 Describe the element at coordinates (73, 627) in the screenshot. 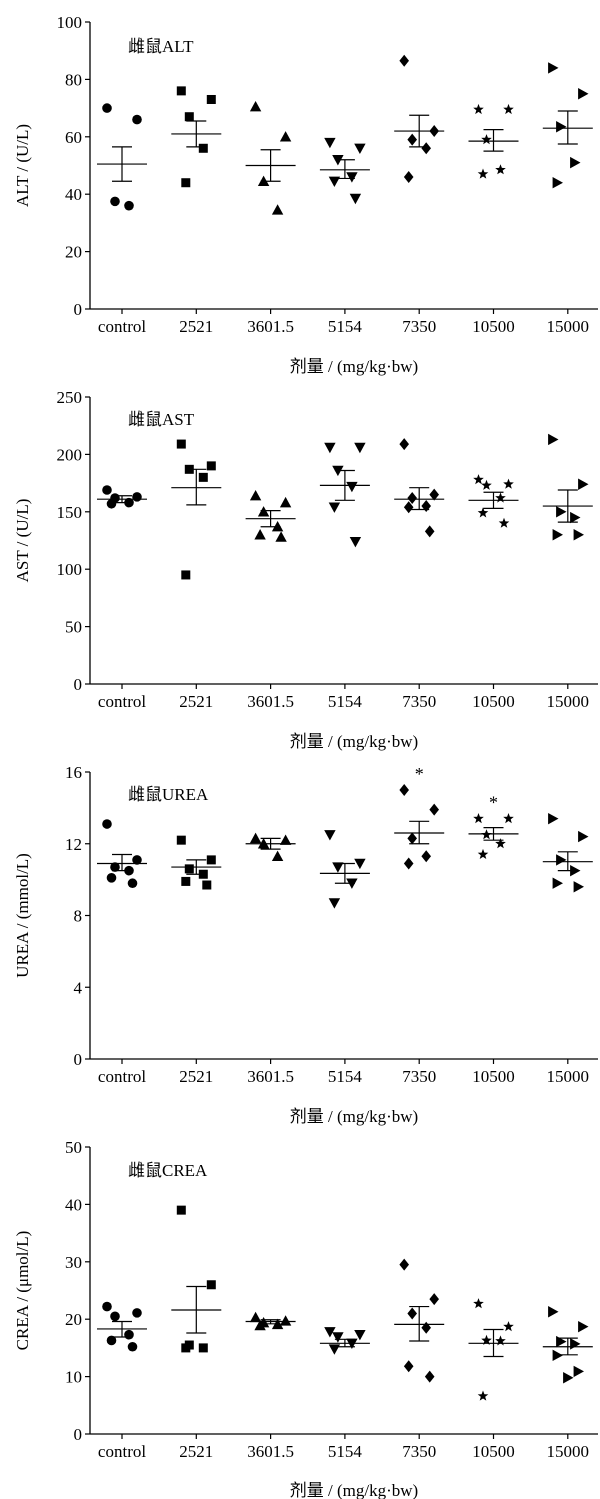

I see `y-tick-label: 50` at that location.